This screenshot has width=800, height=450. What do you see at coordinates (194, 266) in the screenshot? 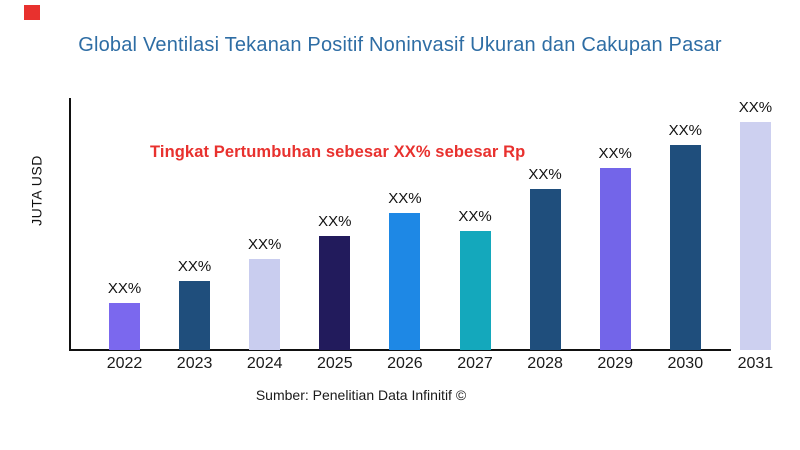
I see `bar-value-label-2023: XX%` at bounding box center [194, 266].